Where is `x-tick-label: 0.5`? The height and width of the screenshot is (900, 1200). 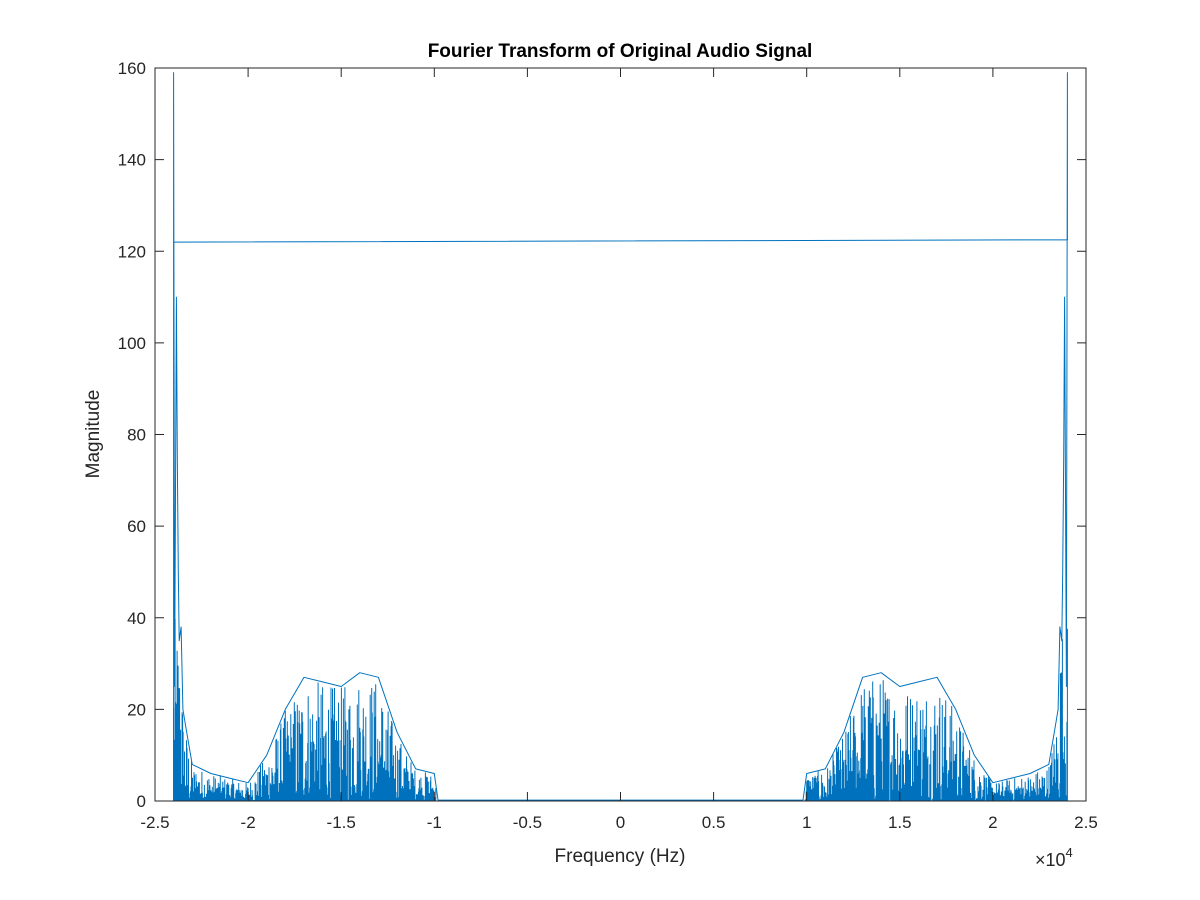
x-tick-label: 0.5 is located at coordinates (714, 822).